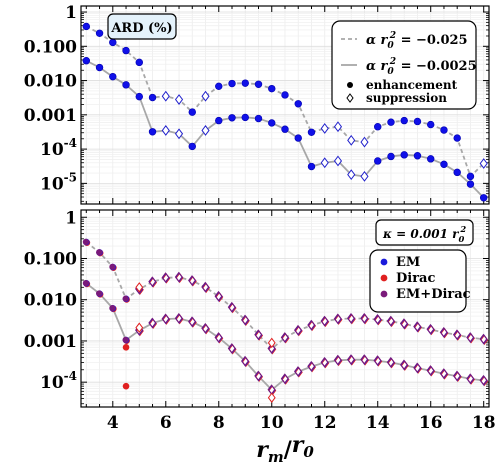 The width and height of the screenshot is (498, 463). Describe the element at coordinates (50, 301) in the screenshot. I see `y-tick-label: 0.010` at that location.